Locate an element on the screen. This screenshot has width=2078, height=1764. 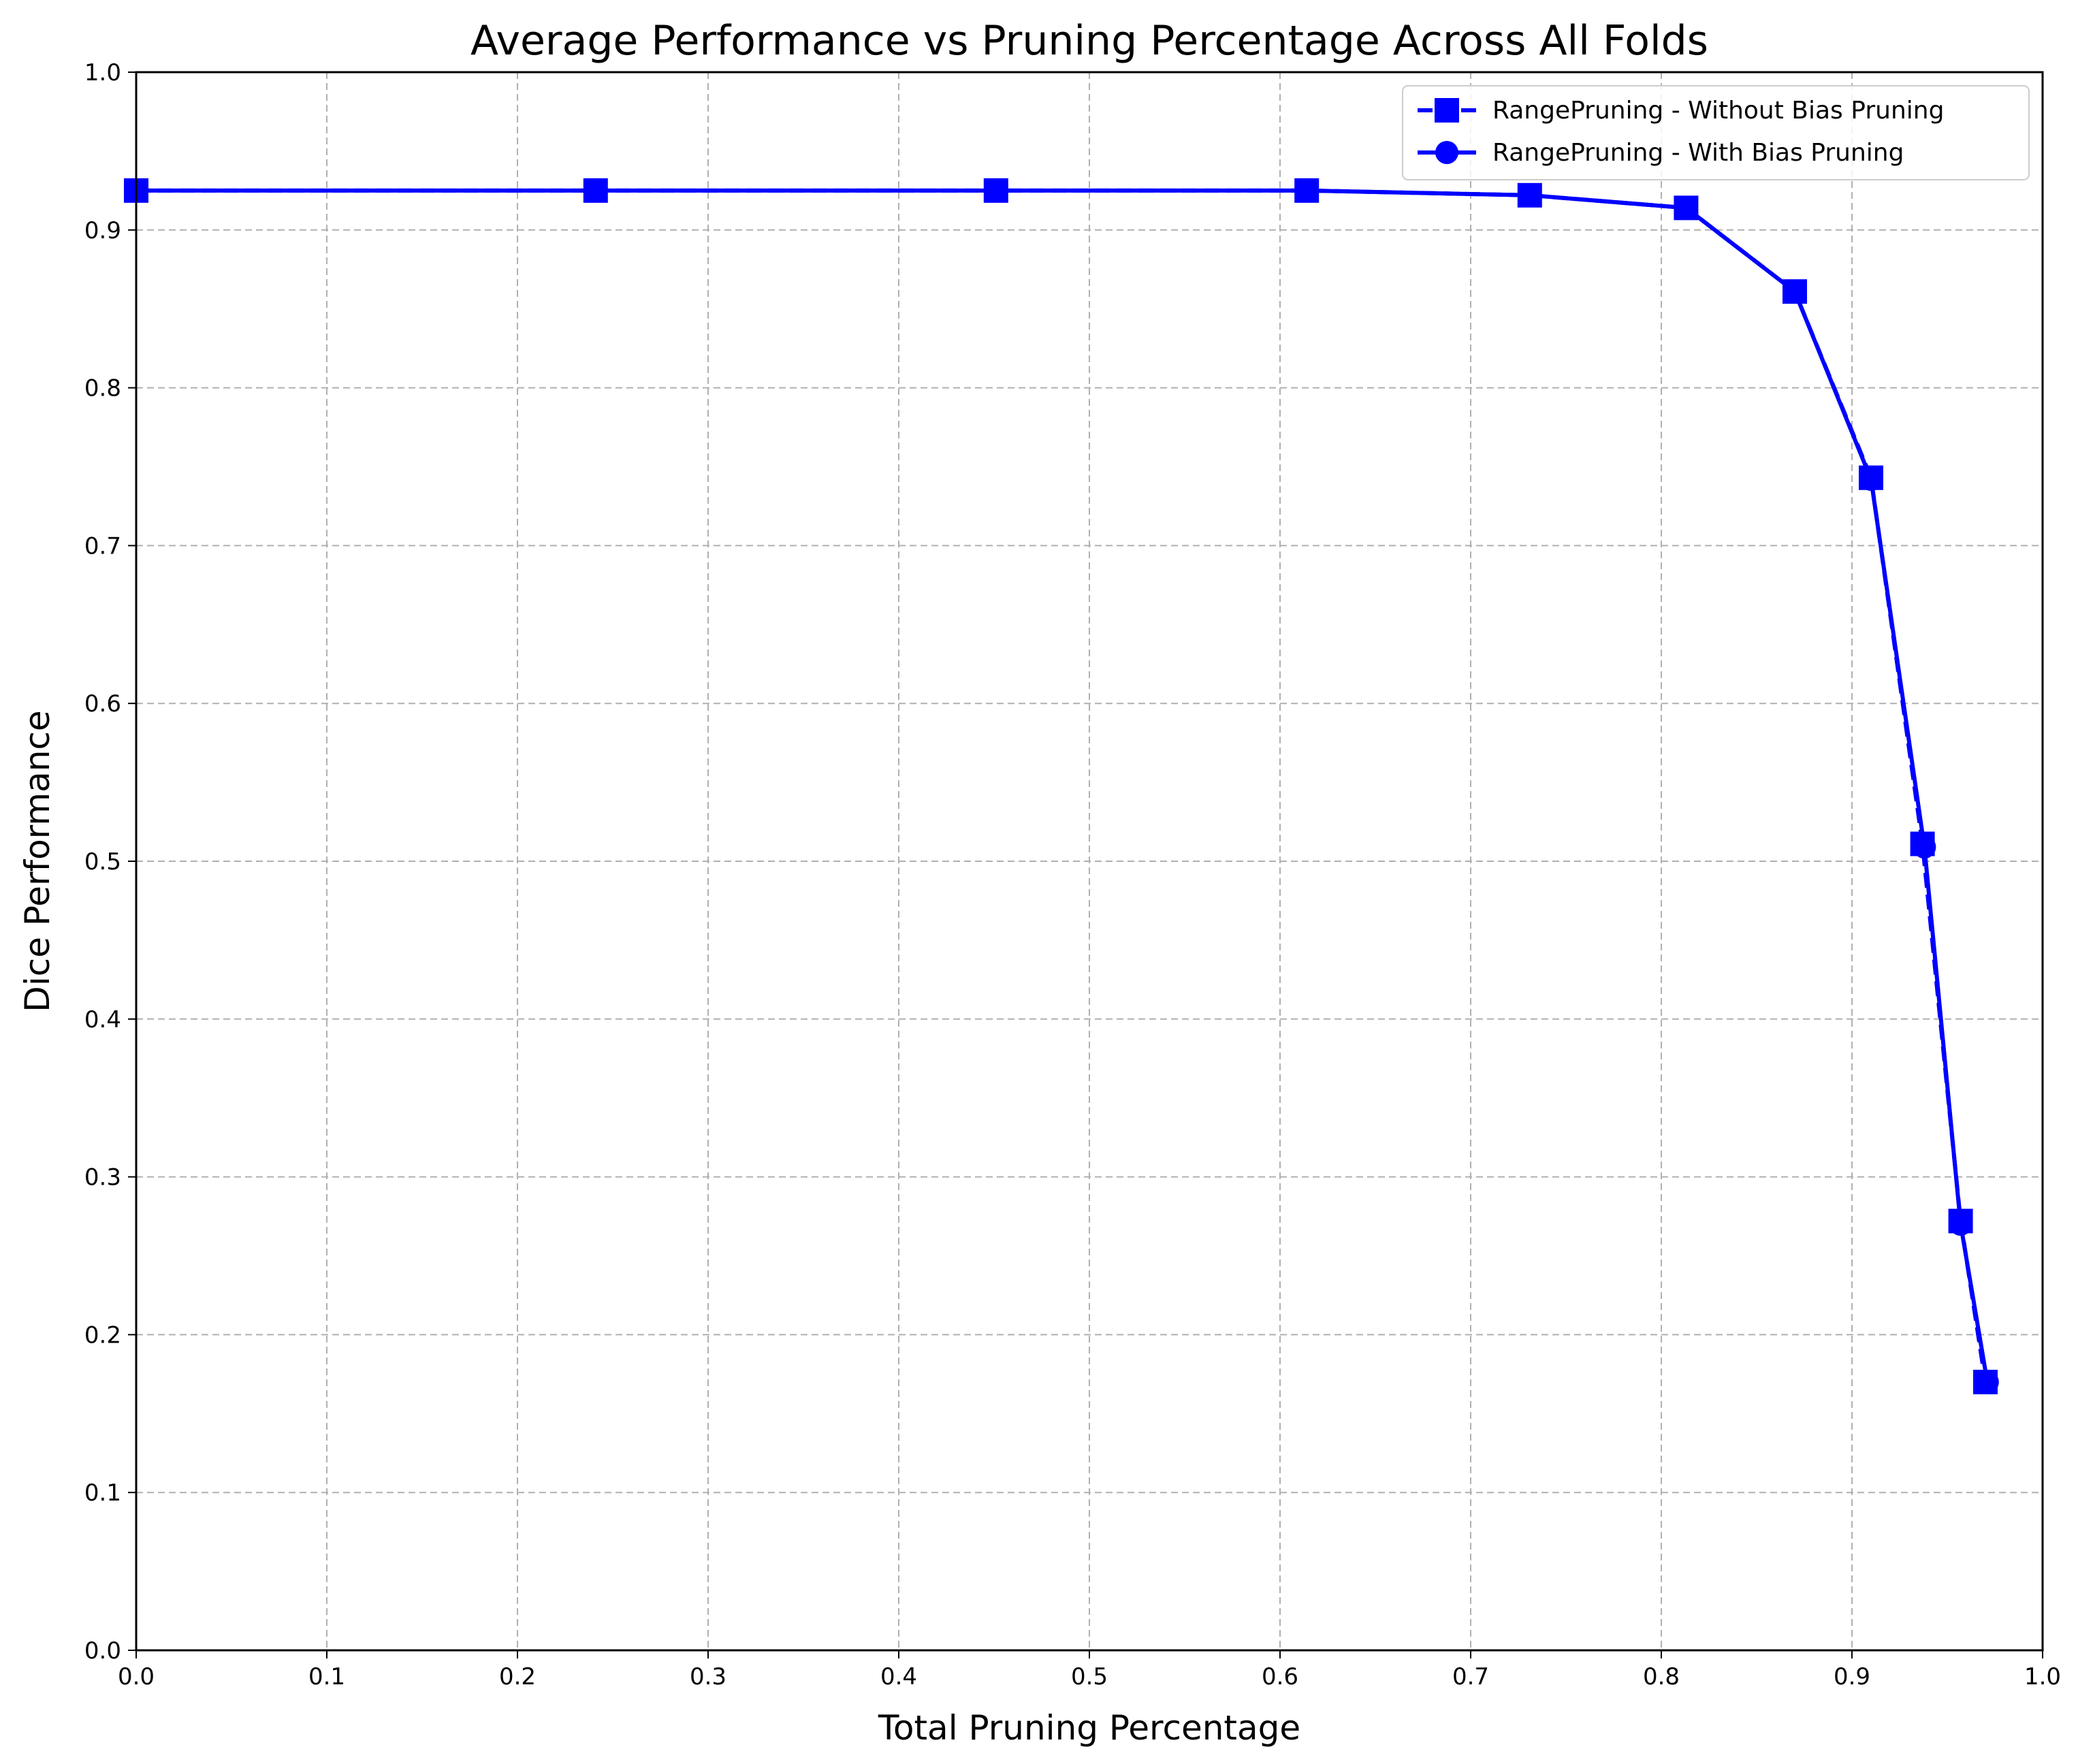
legend-box is located at coordinates (1716, 132).